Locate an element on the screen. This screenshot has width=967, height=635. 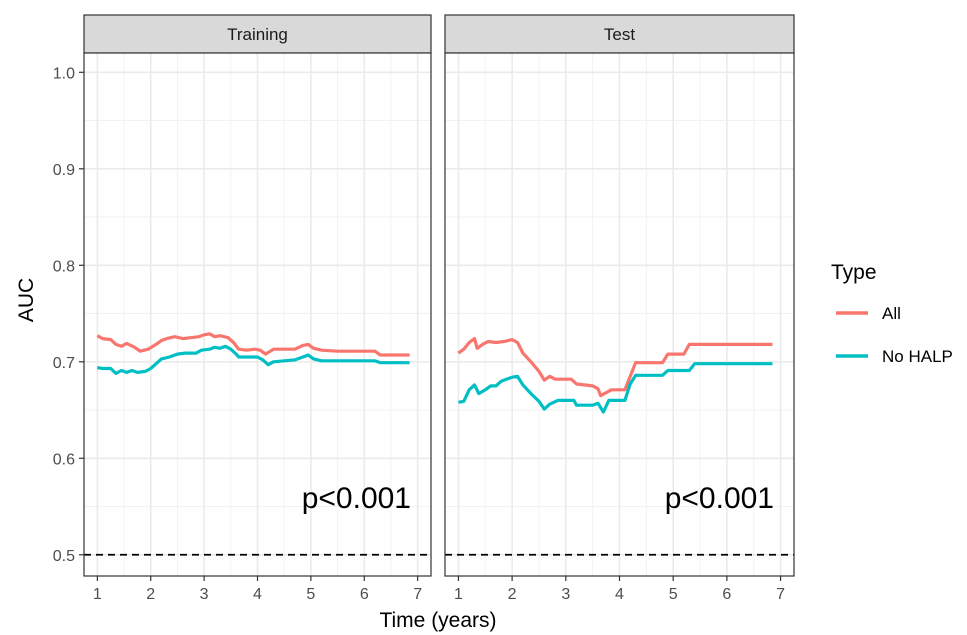
y-tick-label: 0.5 is located at coordinates (64, 556).